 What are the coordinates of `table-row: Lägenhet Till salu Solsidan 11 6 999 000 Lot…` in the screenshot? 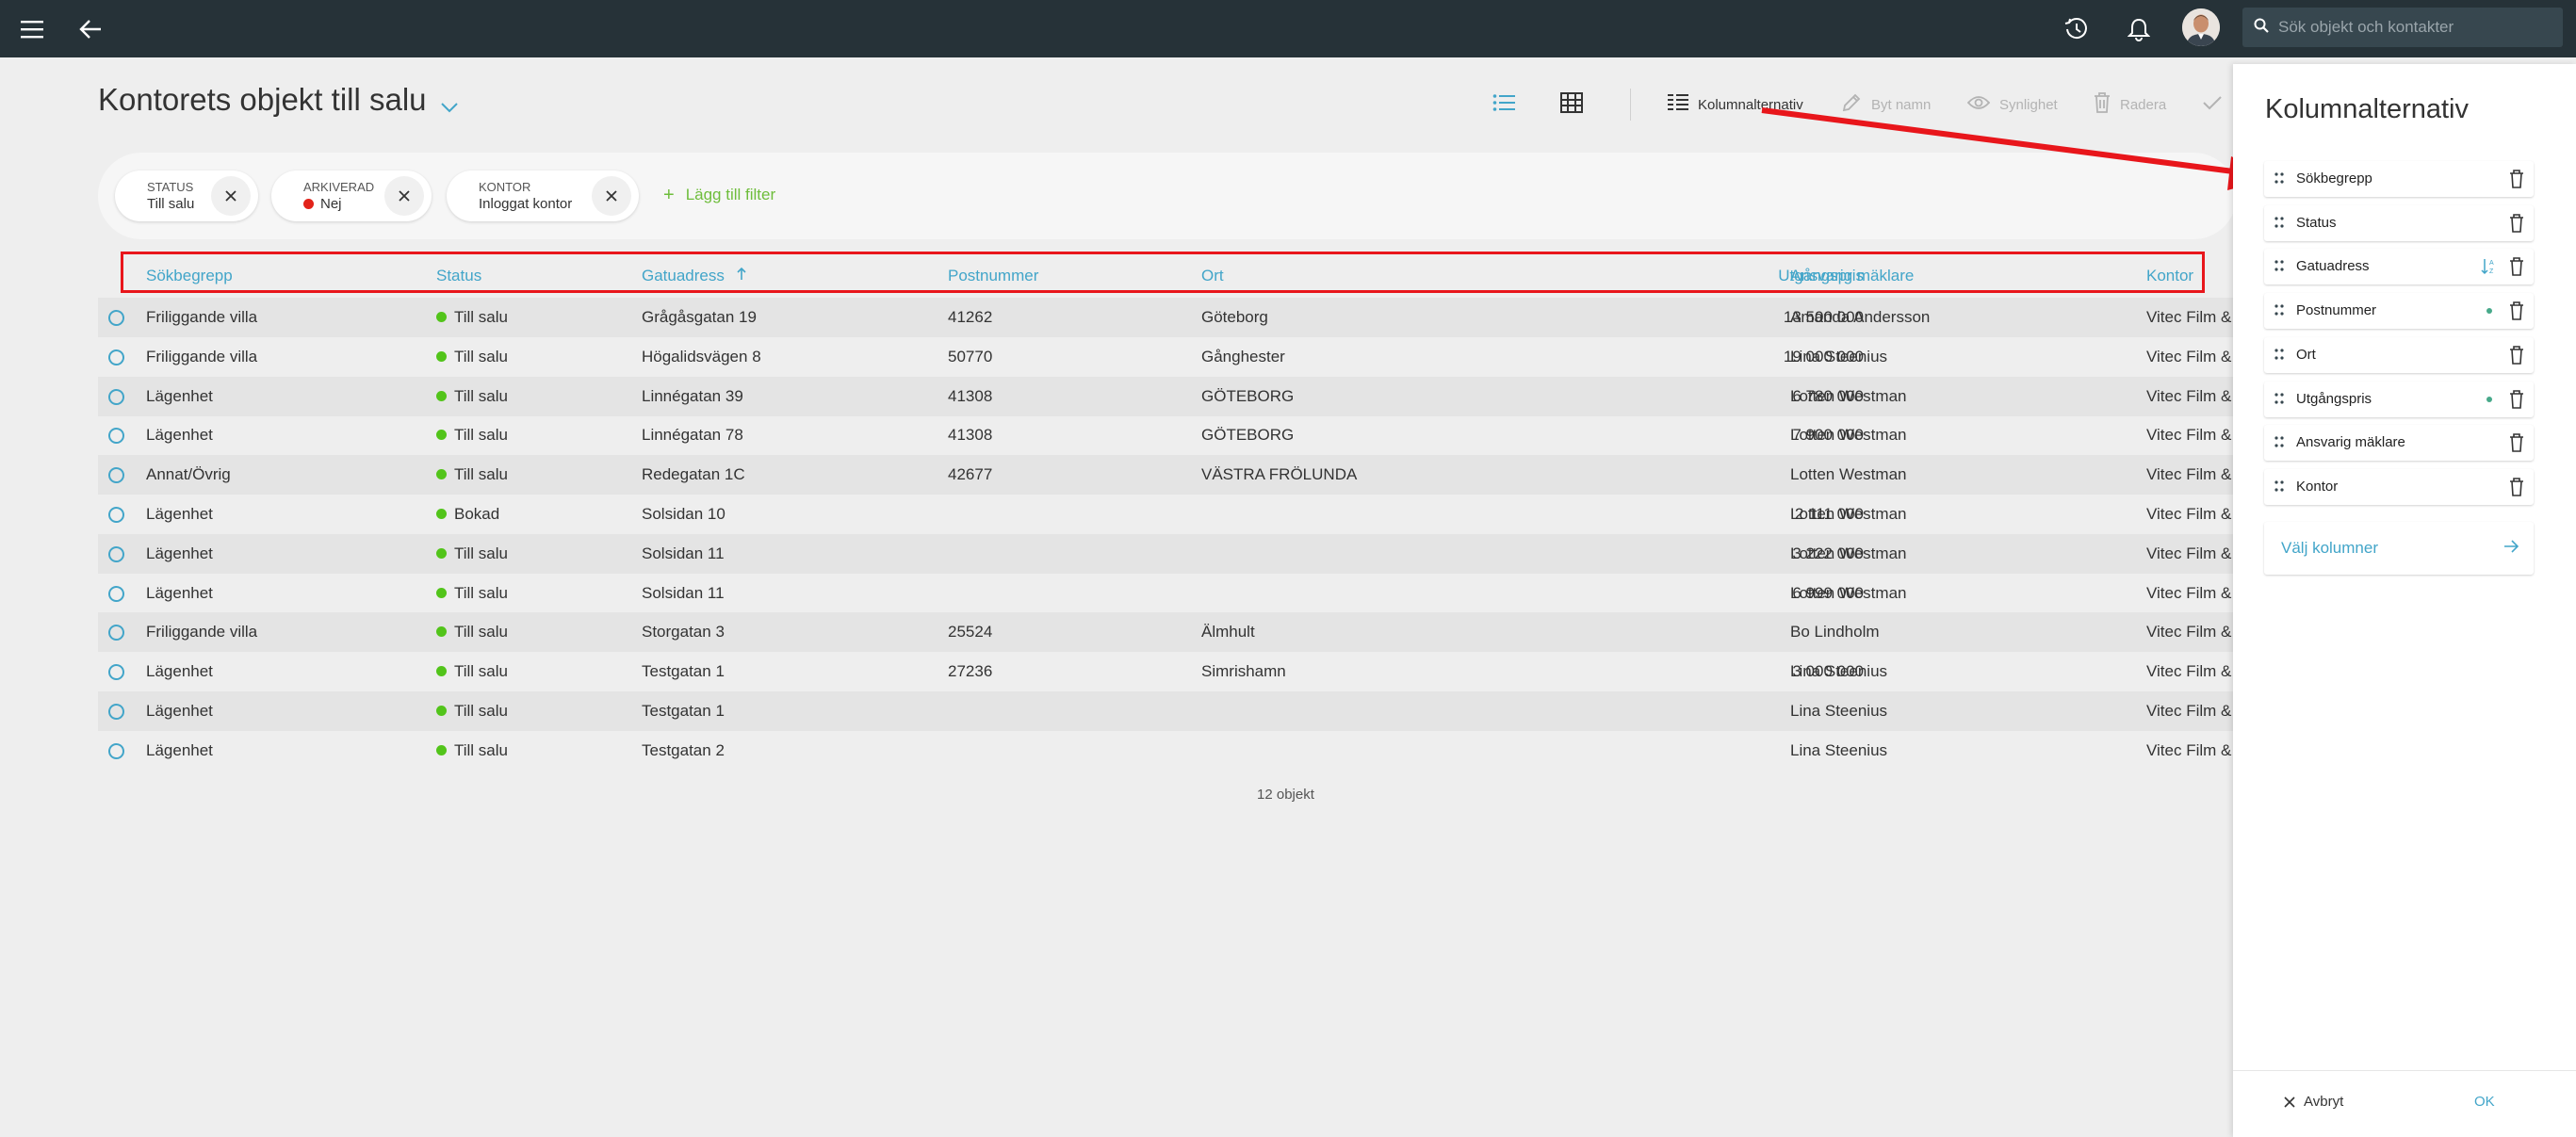 It's located at (1165, 593).